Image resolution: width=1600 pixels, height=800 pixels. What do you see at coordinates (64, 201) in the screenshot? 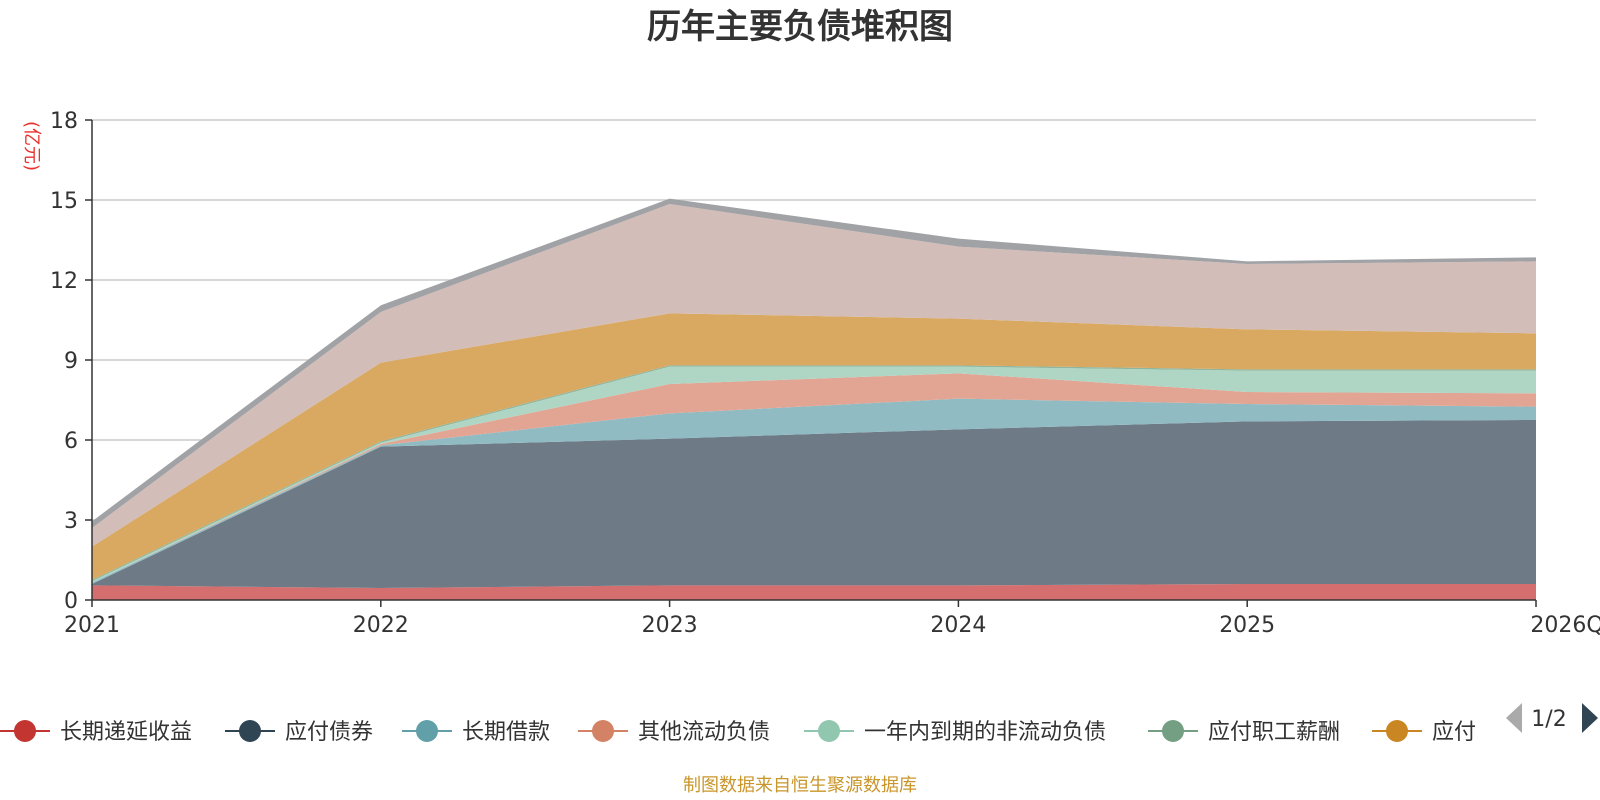
I see `y-tick-label-5: 15` at bounding box center [64, 201].